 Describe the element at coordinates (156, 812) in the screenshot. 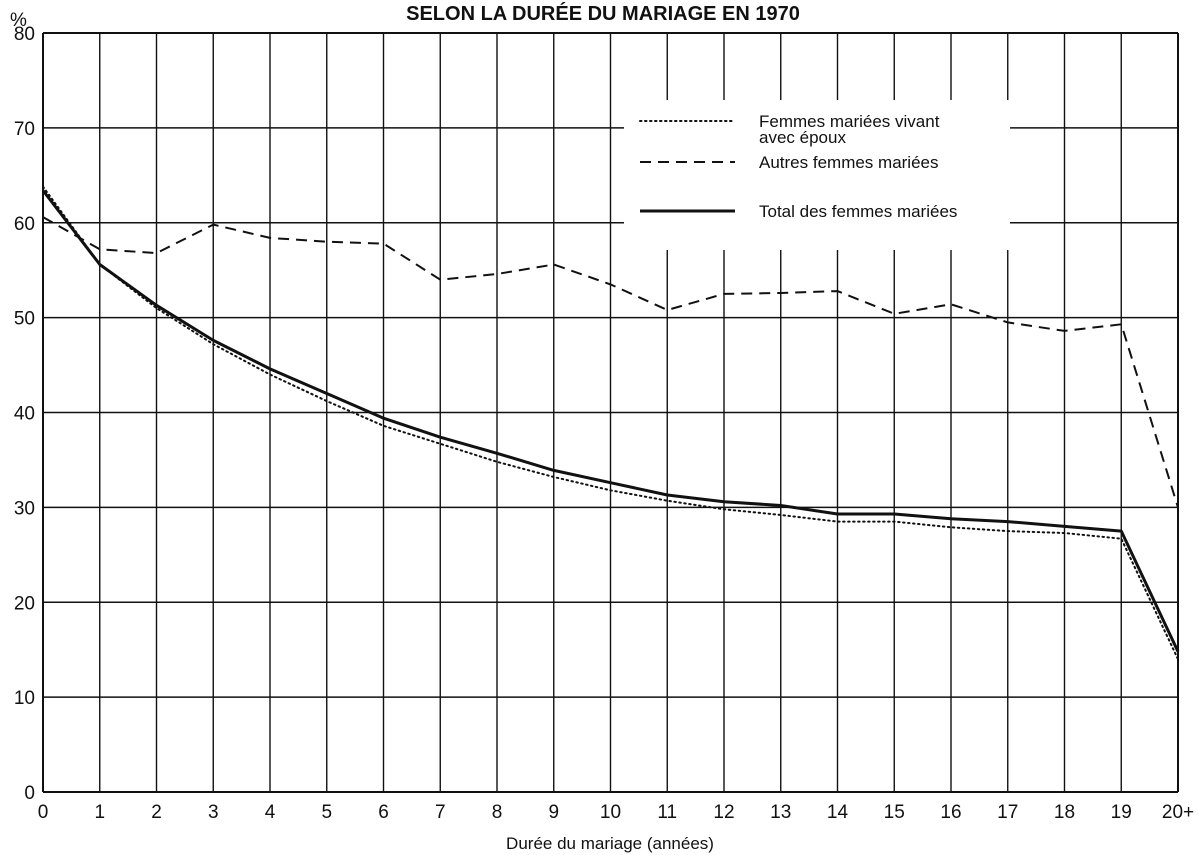

I see `x-tick-label: 2` at that location.